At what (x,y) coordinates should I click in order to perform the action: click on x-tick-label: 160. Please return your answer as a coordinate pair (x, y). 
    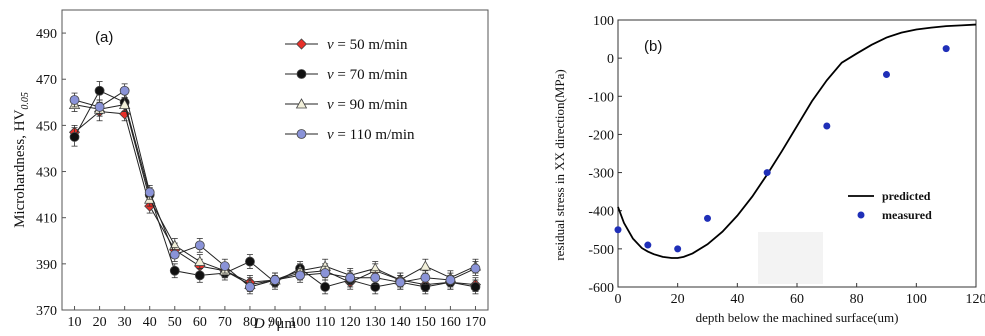
    Looking at the image, I should click on (450, 322).